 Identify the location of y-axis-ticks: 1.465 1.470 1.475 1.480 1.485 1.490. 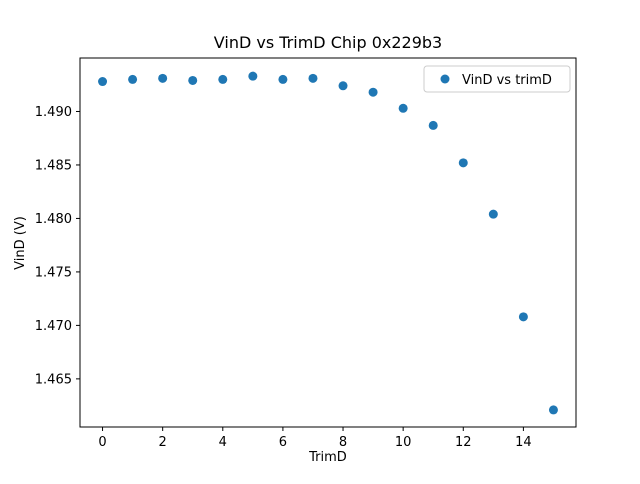
(57, 246).